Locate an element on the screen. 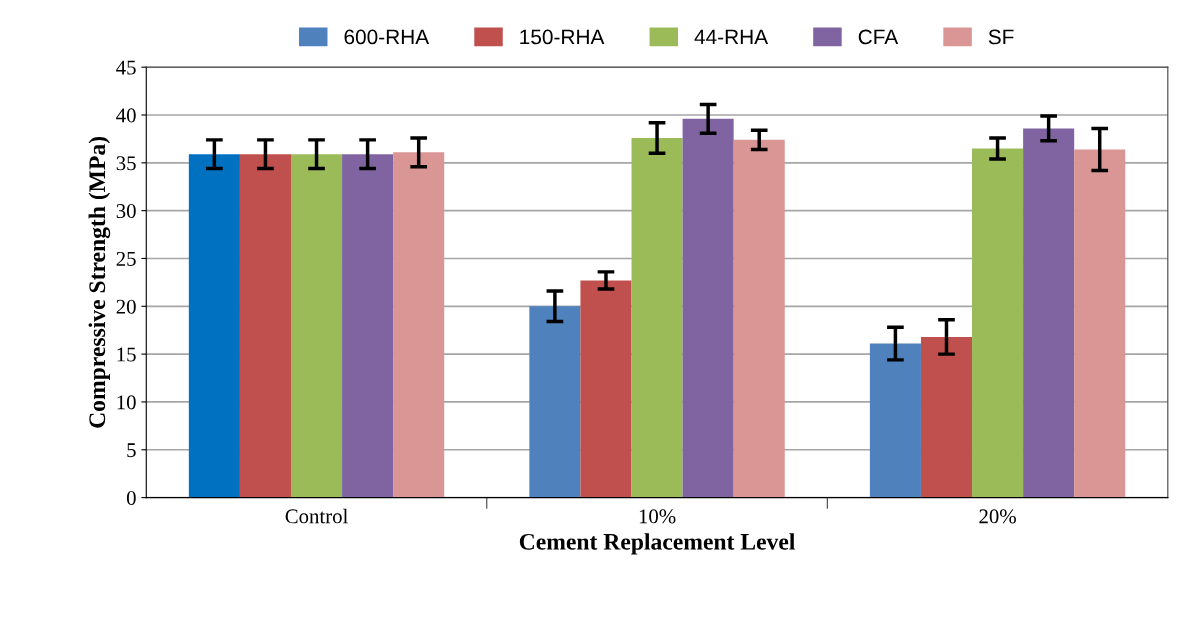 The height and width of the screenshot is (622, 1199). y-axis-title: Compressive Strength (MPa) is located at coordinates (99, 282).